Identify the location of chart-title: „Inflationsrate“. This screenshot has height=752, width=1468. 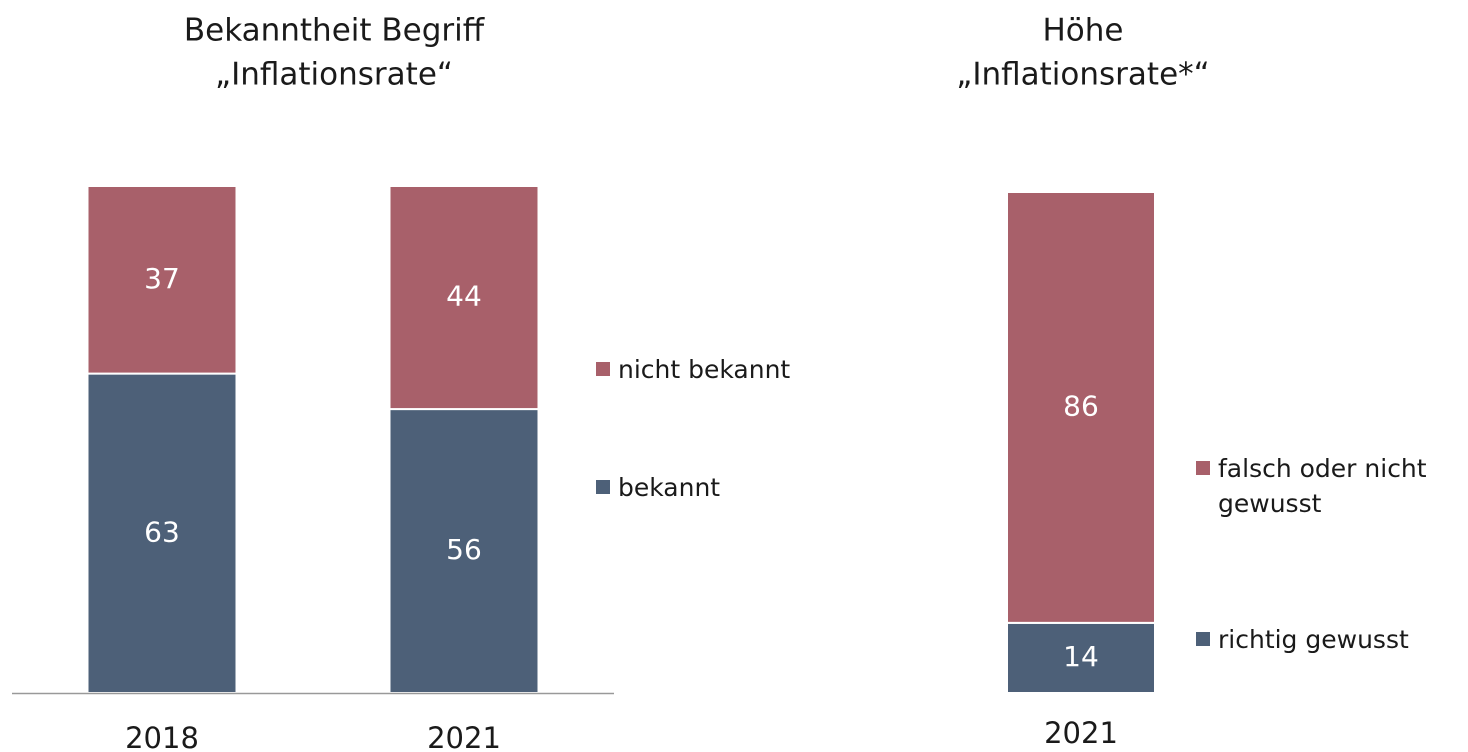
(334, 75).